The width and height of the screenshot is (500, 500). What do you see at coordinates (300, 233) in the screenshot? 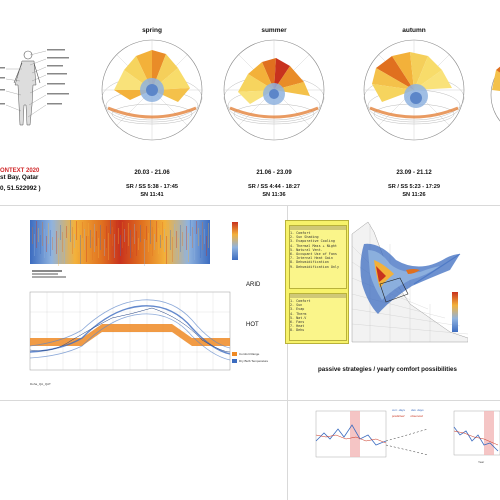
I see `strategy-a-1: 1. Comfort` at bounding box center [300, 233].